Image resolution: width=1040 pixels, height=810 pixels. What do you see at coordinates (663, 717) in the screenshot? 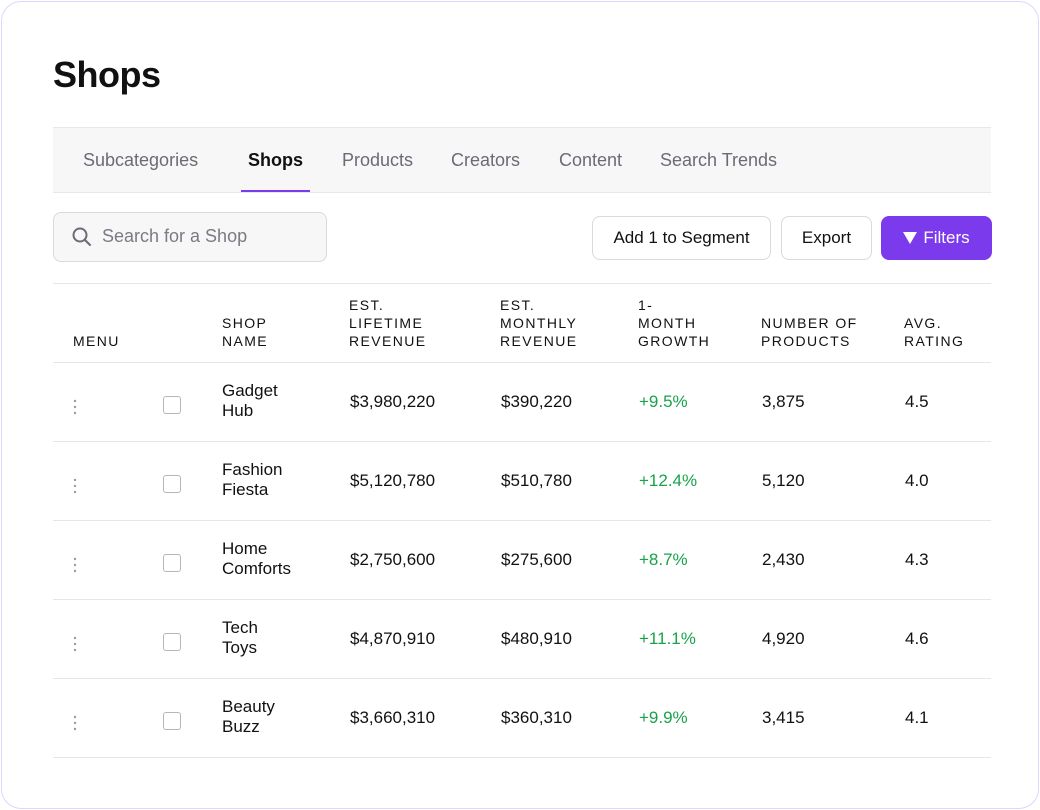
I see `table-cell: +9.9%` at bounding box center [663, 717].